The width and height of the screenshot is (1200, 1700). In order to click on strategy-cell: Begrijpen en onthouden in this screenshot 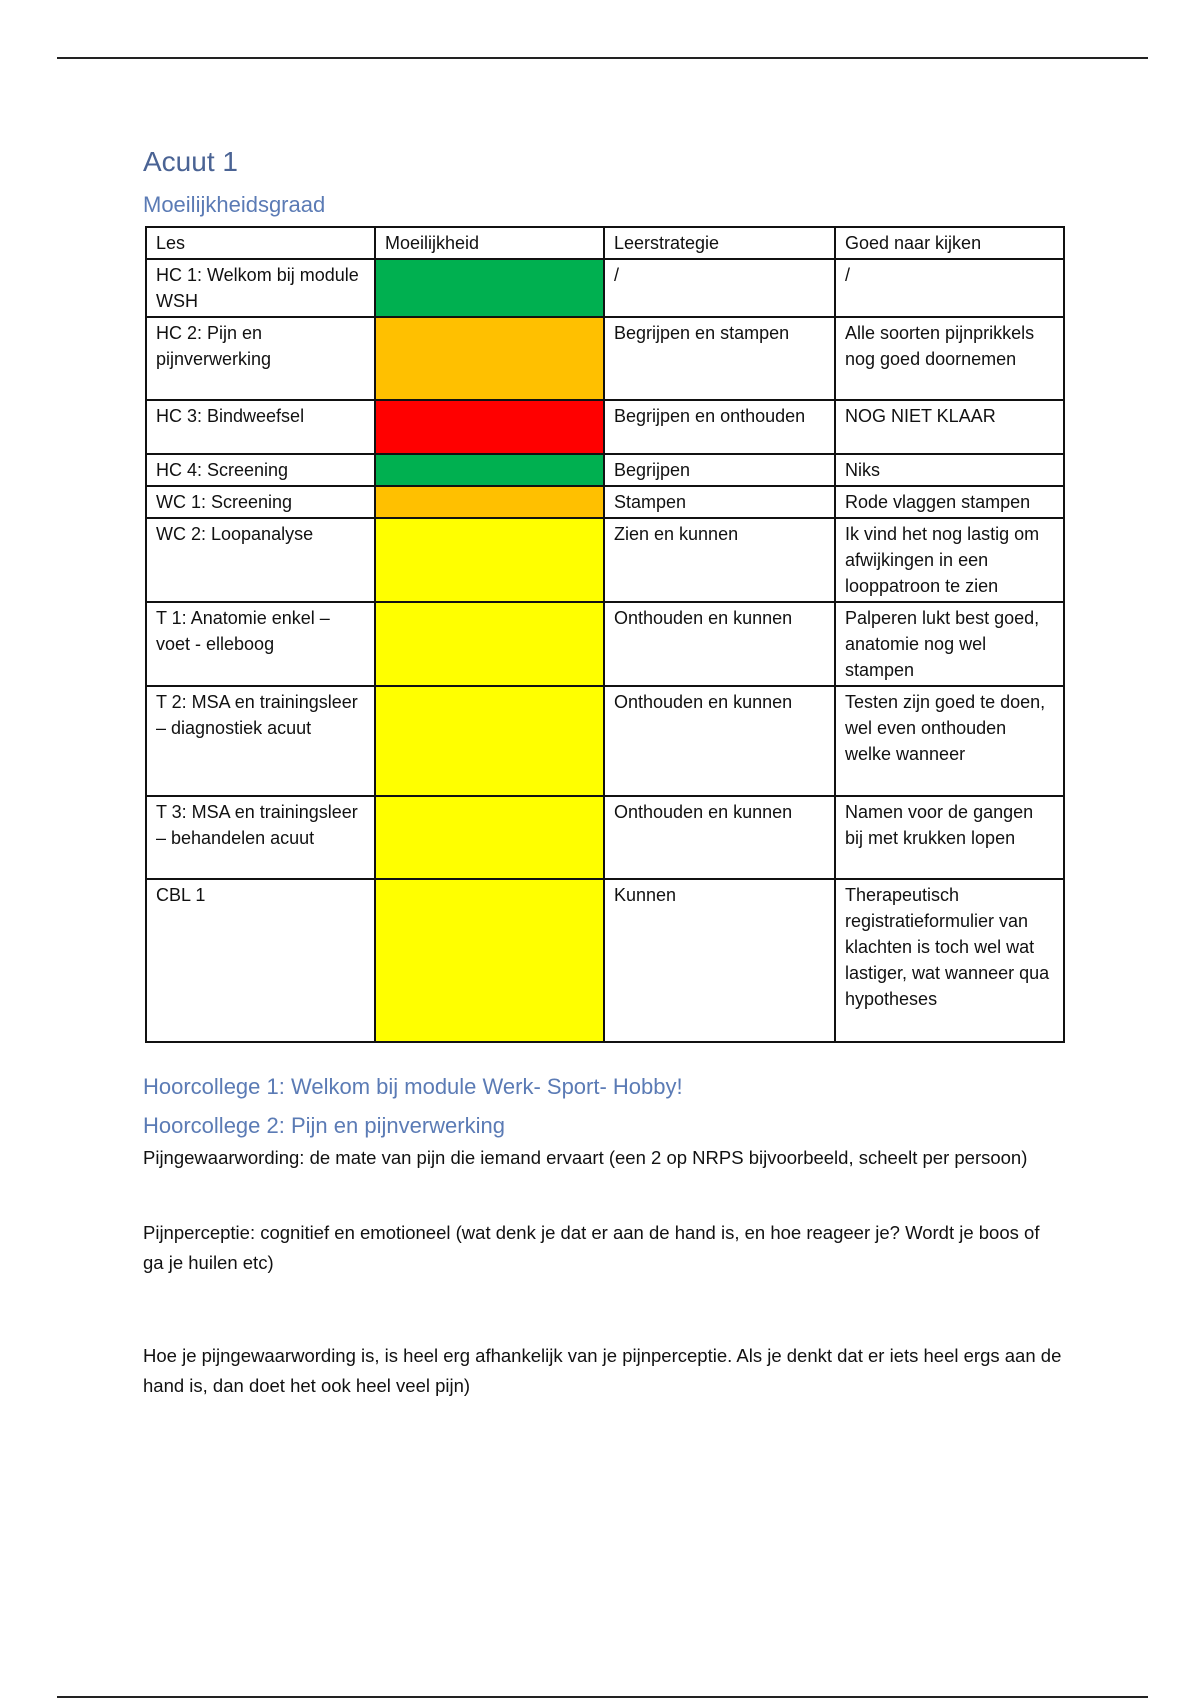, I will do `click(719, 427)`.